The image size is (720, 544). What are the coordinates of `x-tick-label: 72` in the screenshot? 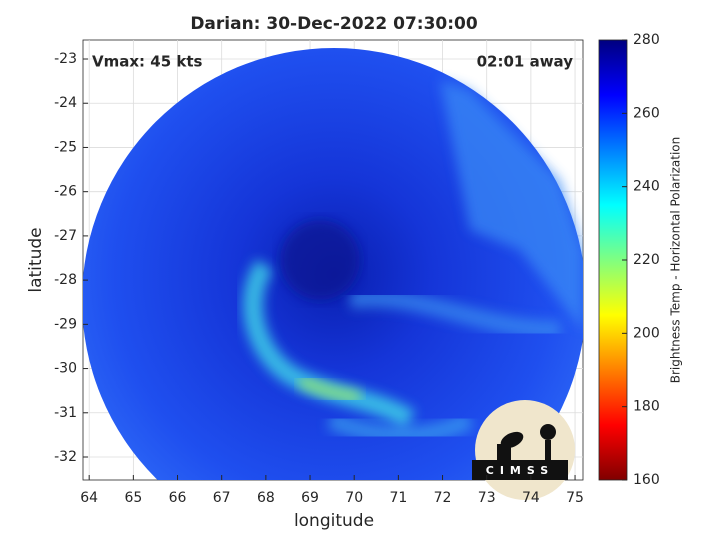 It's located at (443, 498).